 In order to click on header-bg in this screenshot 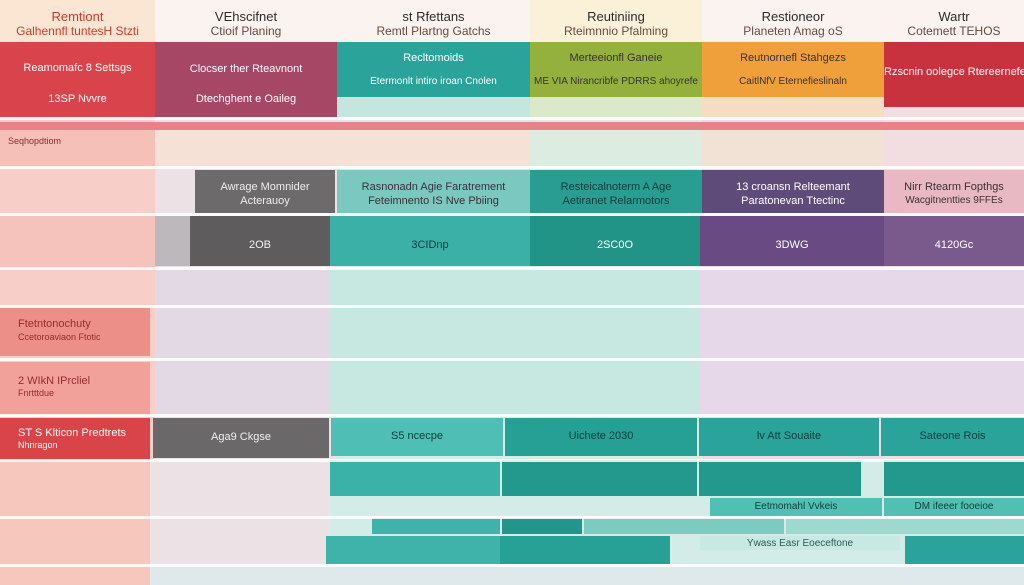, I will do `click(512, 21)`.